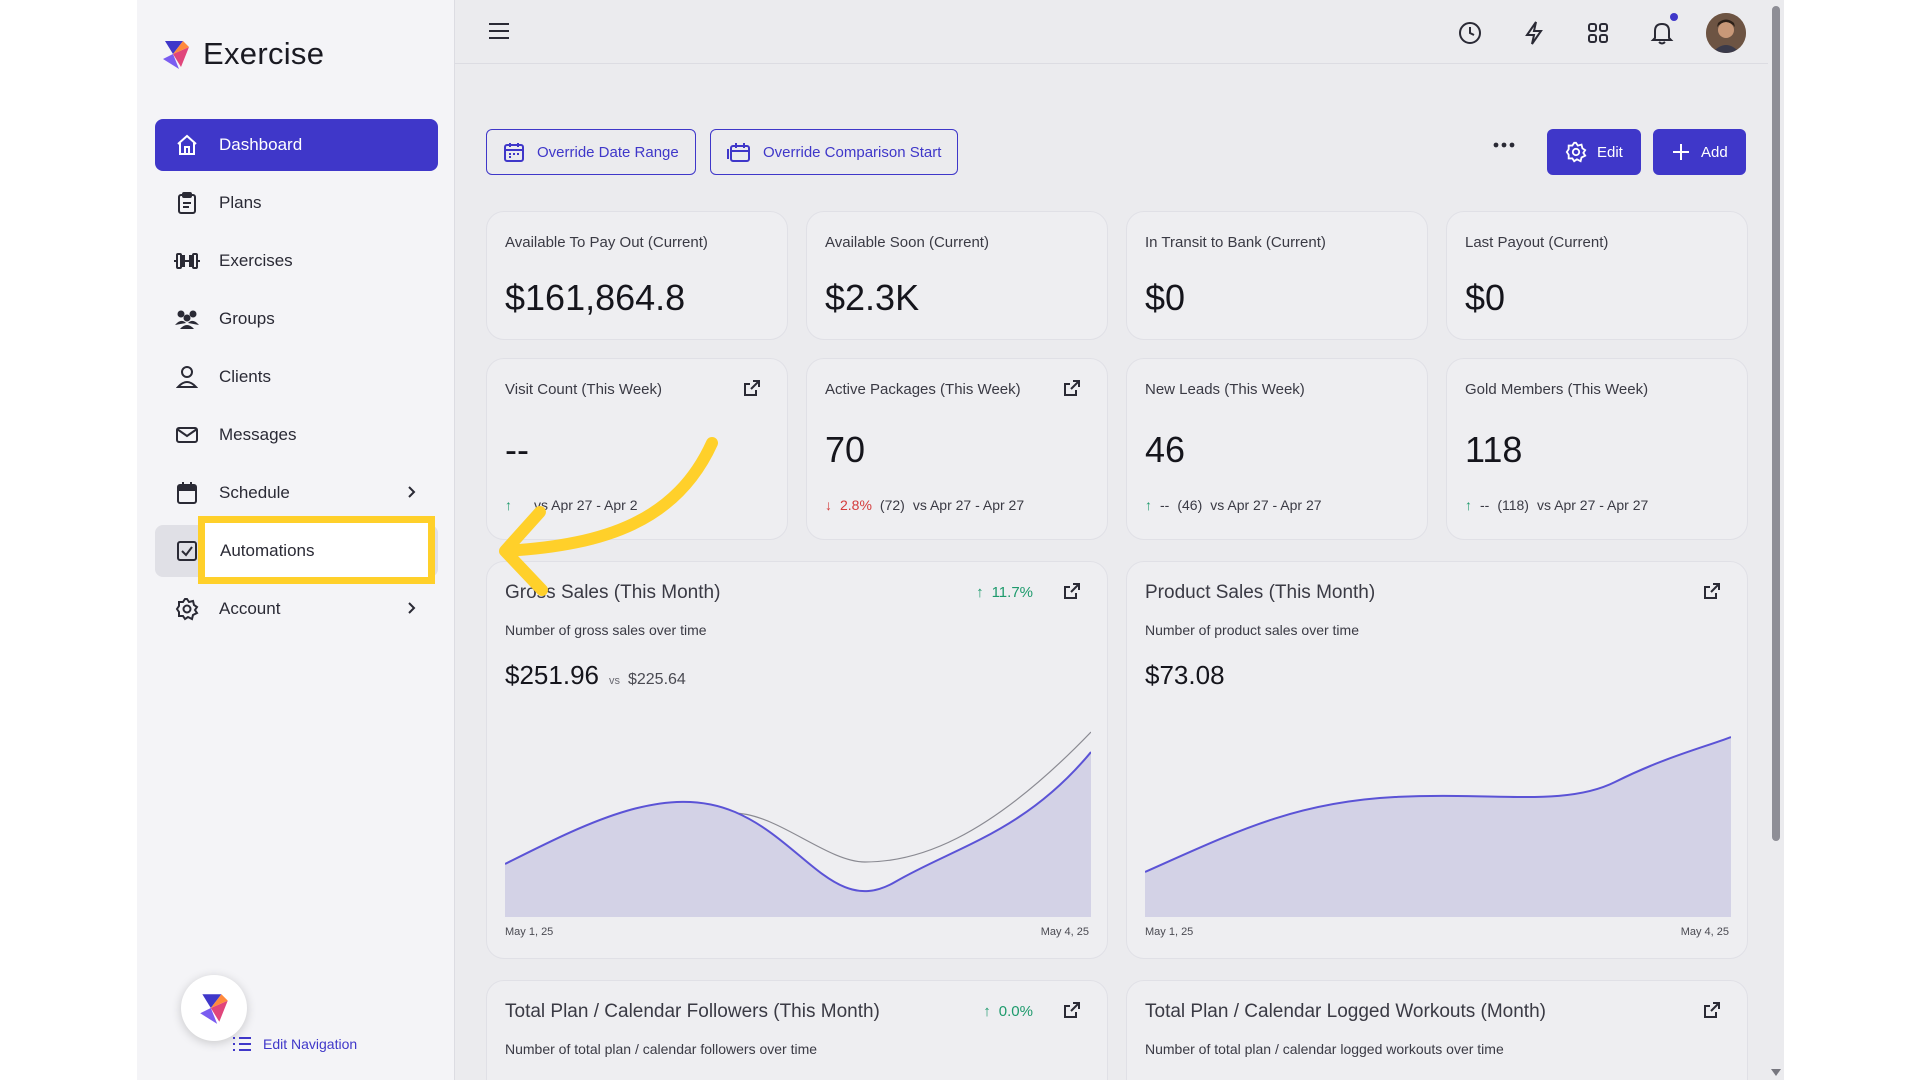 This screenshot has width=1920, height=1080. Describe the element at coordinates (1776, 1072) in the screenshot. I see `scroll-down-arrow-icon` at that location.